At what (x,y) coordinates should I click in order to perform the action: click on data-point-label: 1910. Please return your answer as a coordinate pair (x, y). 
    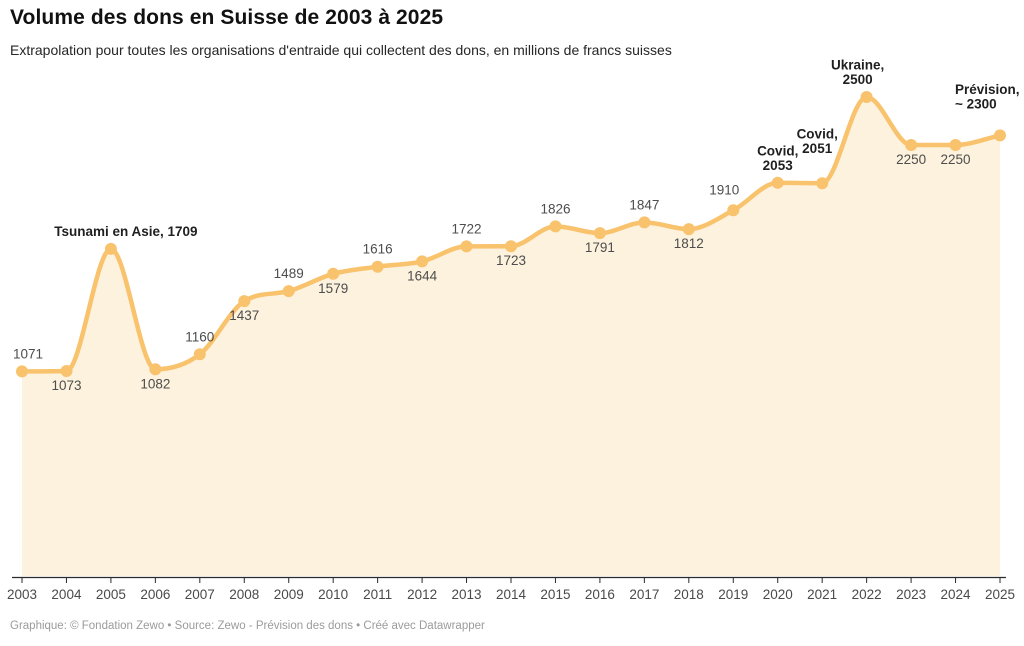
    Looking at the image, I should click on (724, 189).